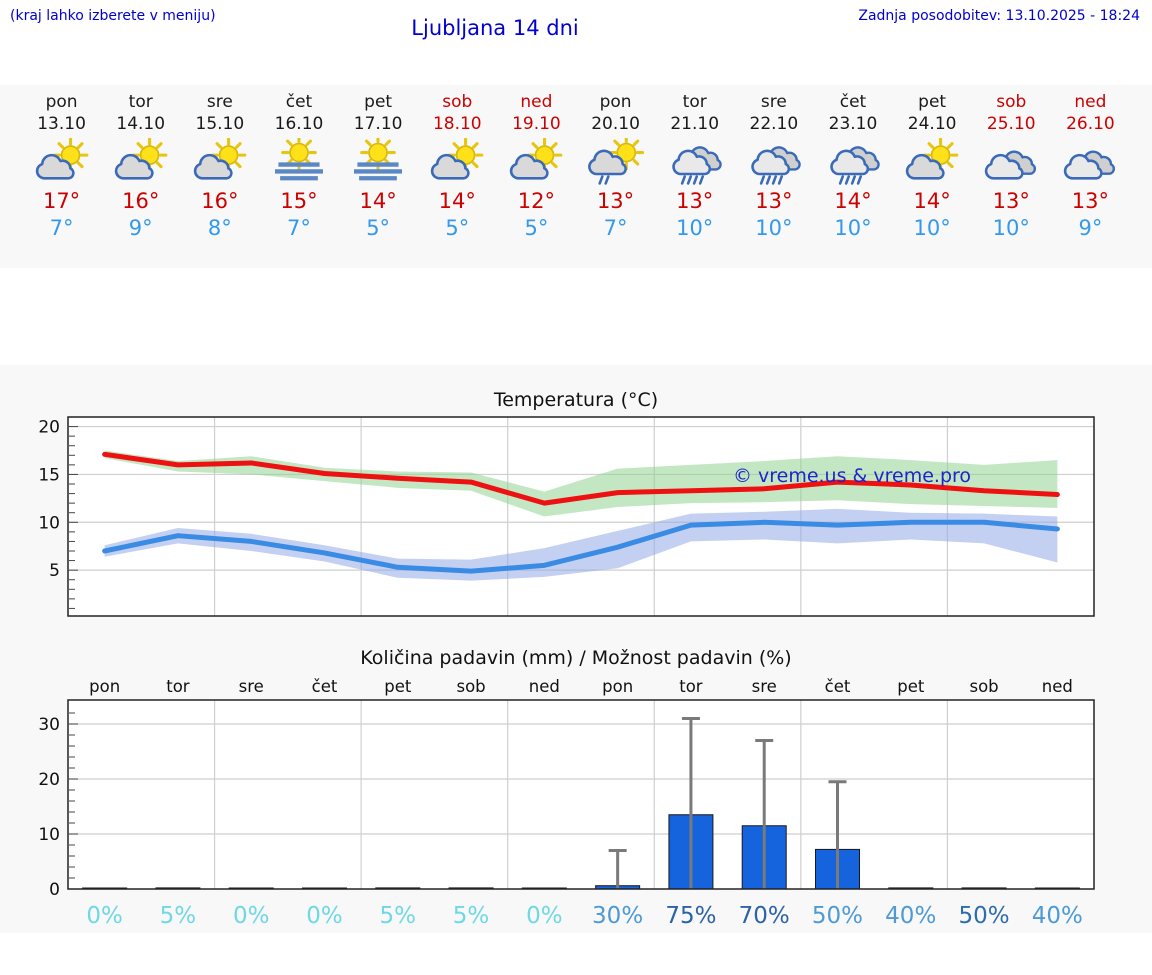  I want to click on y-tick-label: 5, so click(54, 571).